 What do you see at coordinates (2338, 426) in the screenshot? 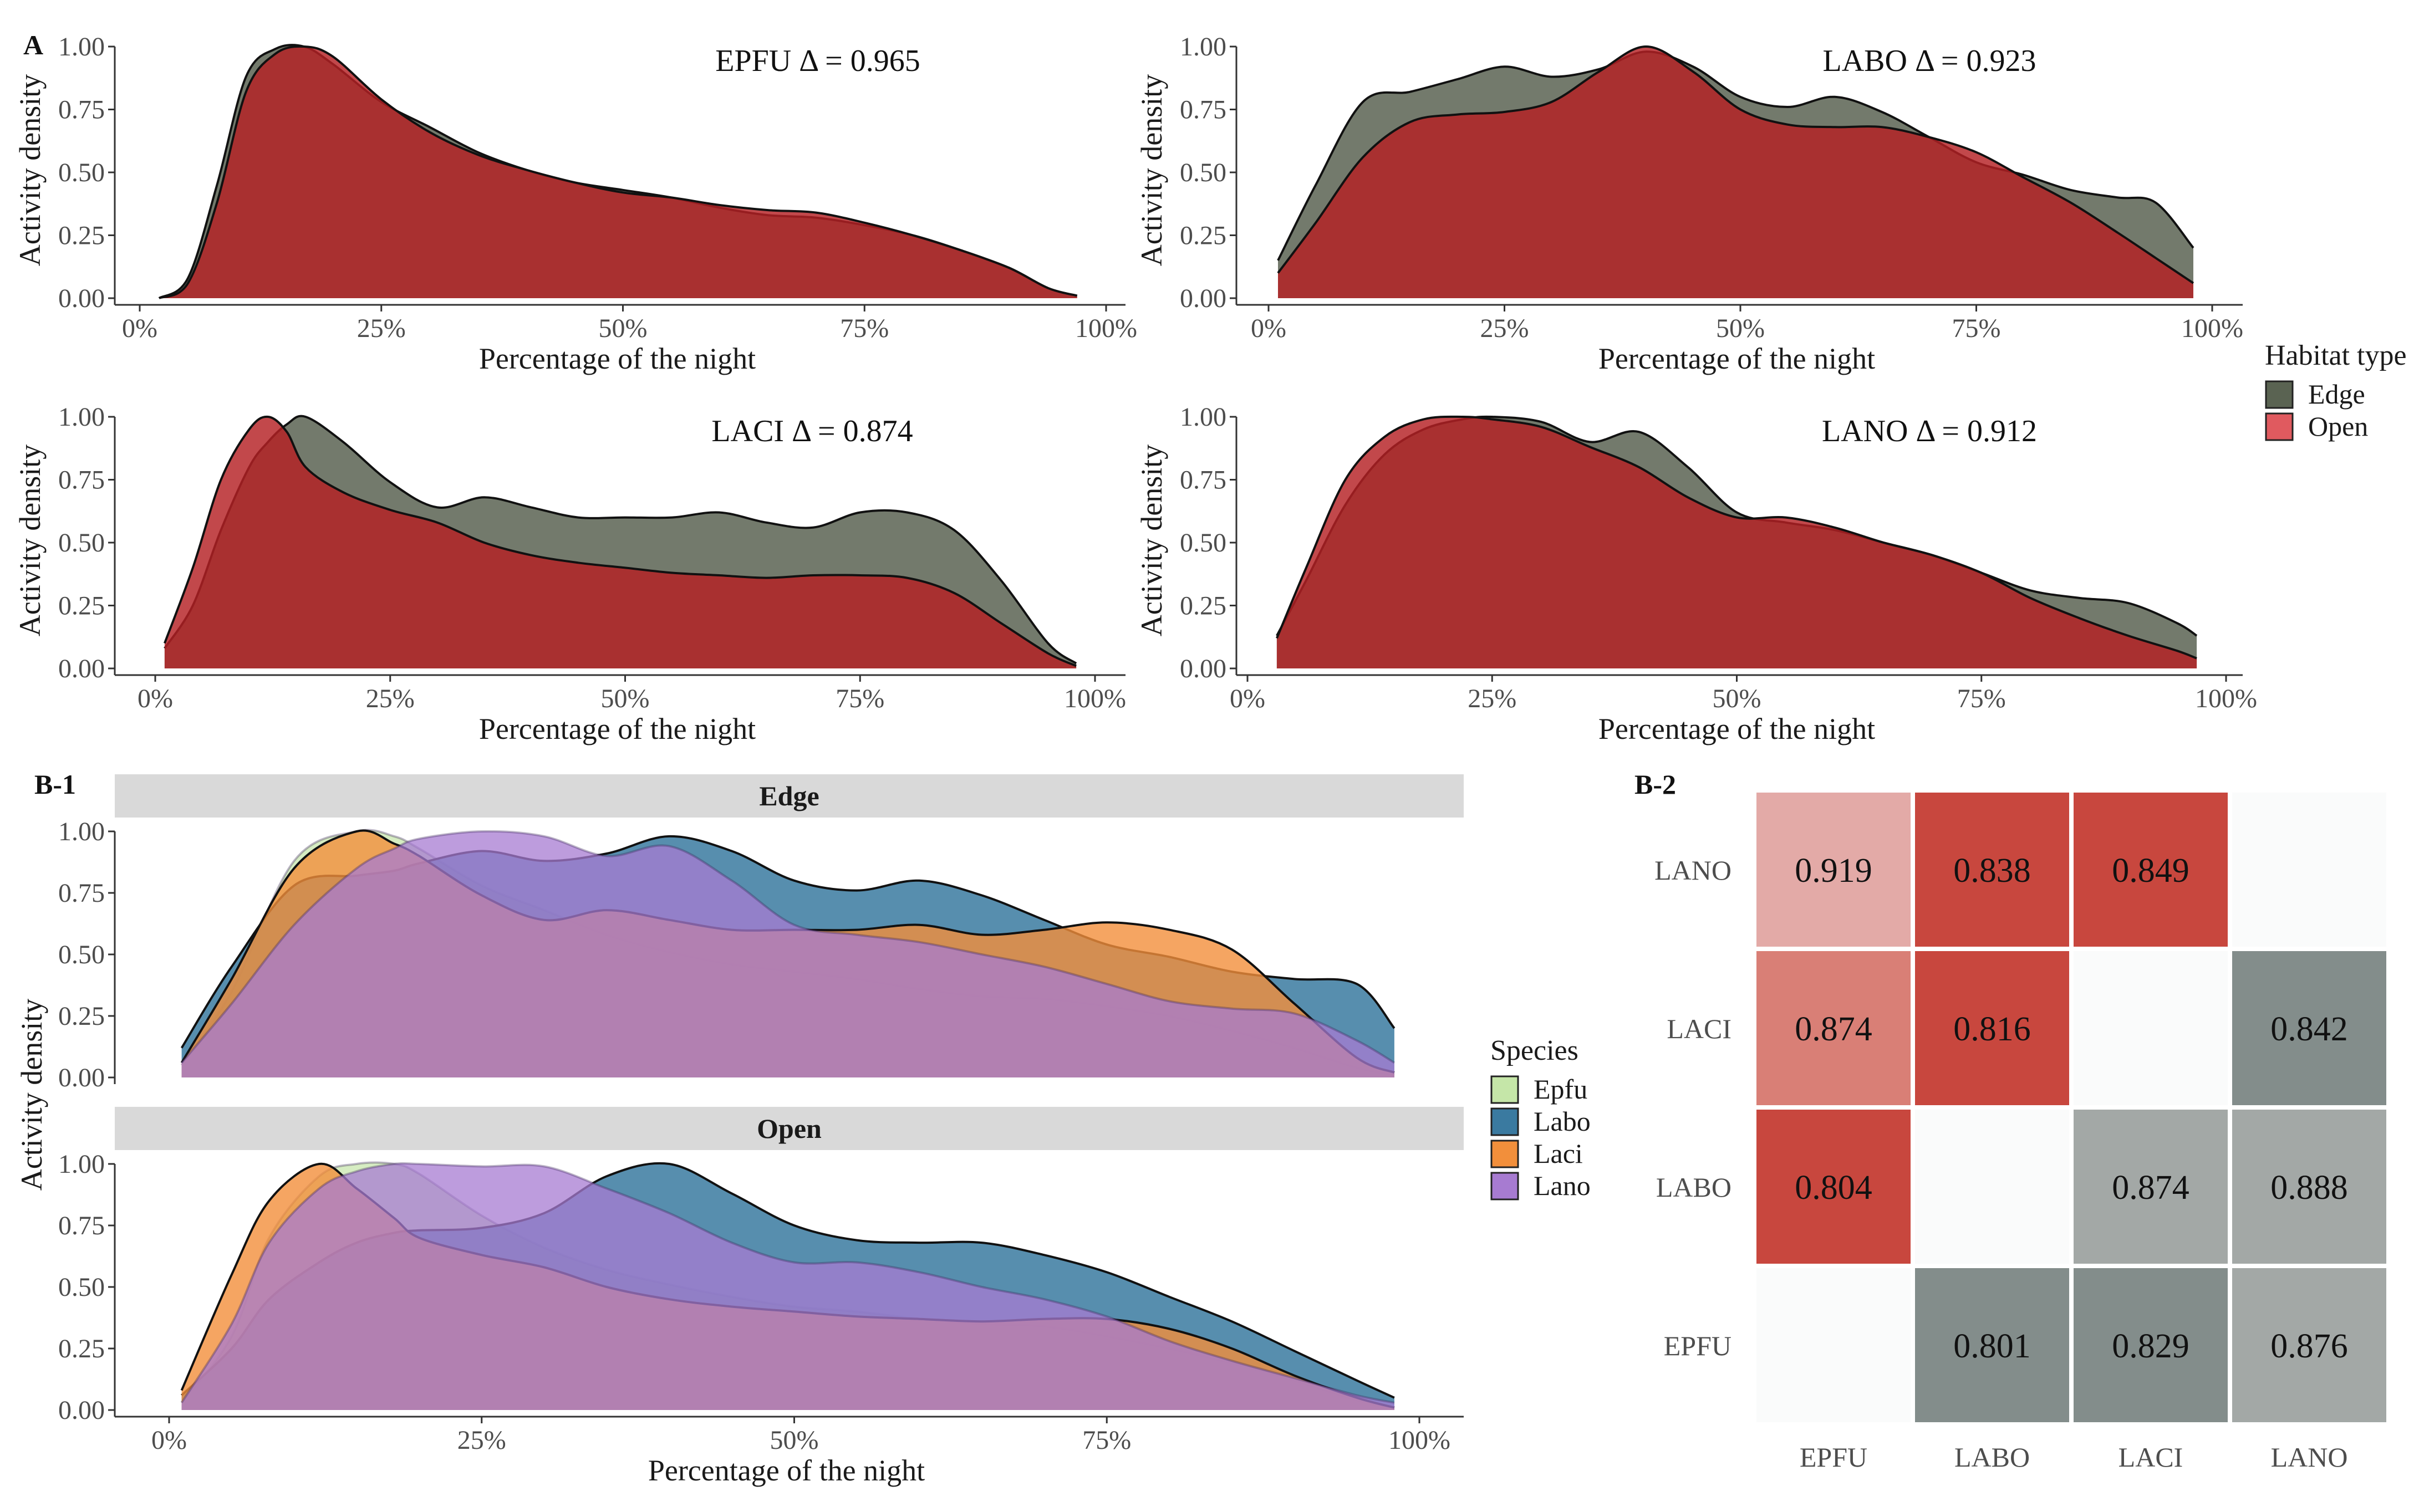
I see `legend-label-open: Open` at bounding box center [2338, 426].